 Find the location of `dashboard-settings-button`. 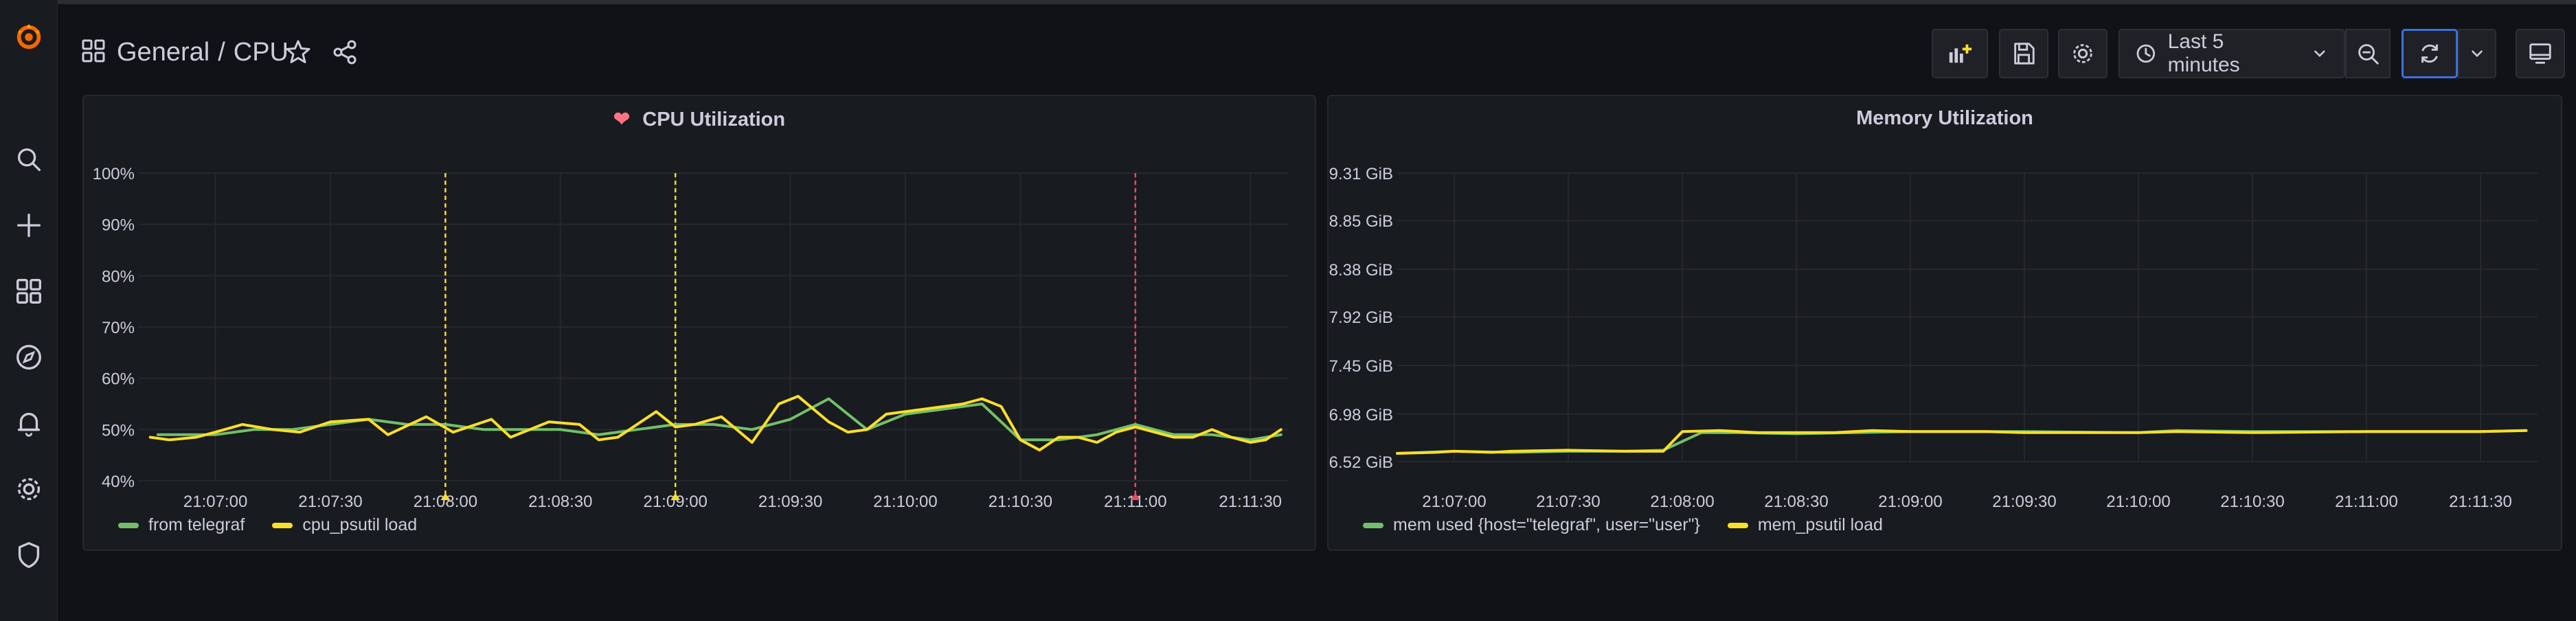

dashboard-settings-button is located at coordinates (2083, 54).